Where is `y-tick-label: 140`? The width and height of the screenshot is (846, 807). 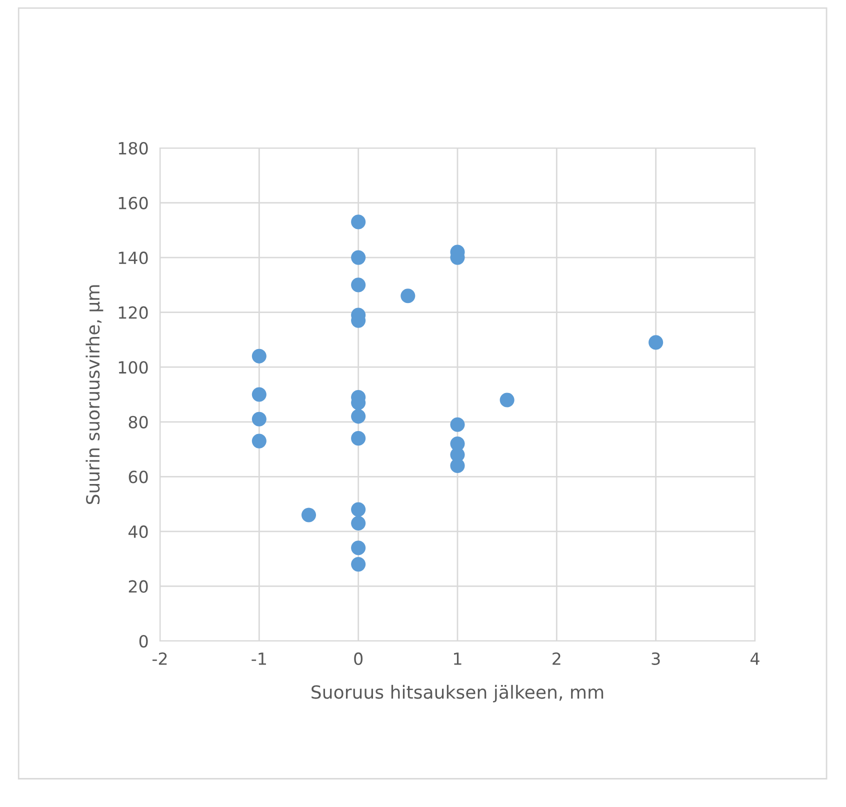 y-tick-label: 140 is located at coordinates (133, 258).